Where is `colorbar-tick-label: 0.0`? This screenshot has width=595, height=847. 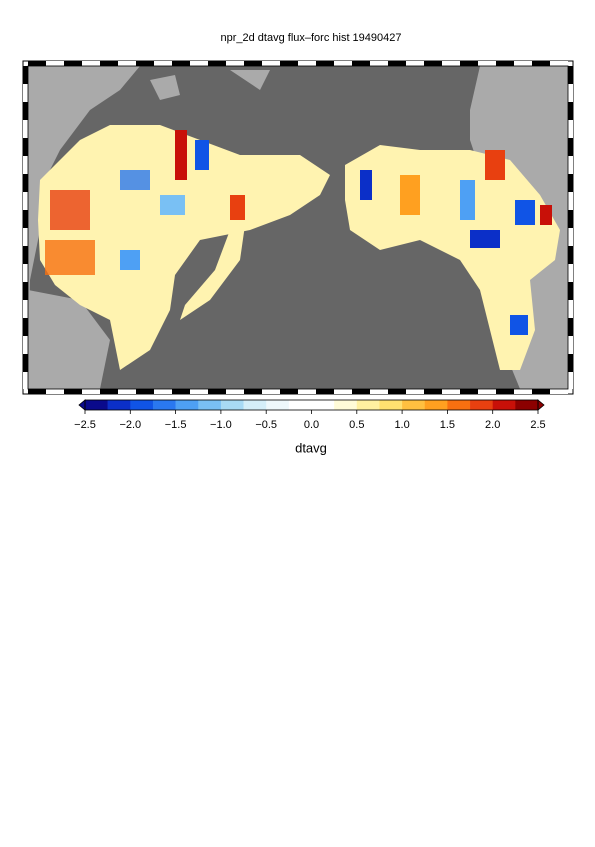
colorbar-tick-label: 0.0 is located at coordinates (311, 425).